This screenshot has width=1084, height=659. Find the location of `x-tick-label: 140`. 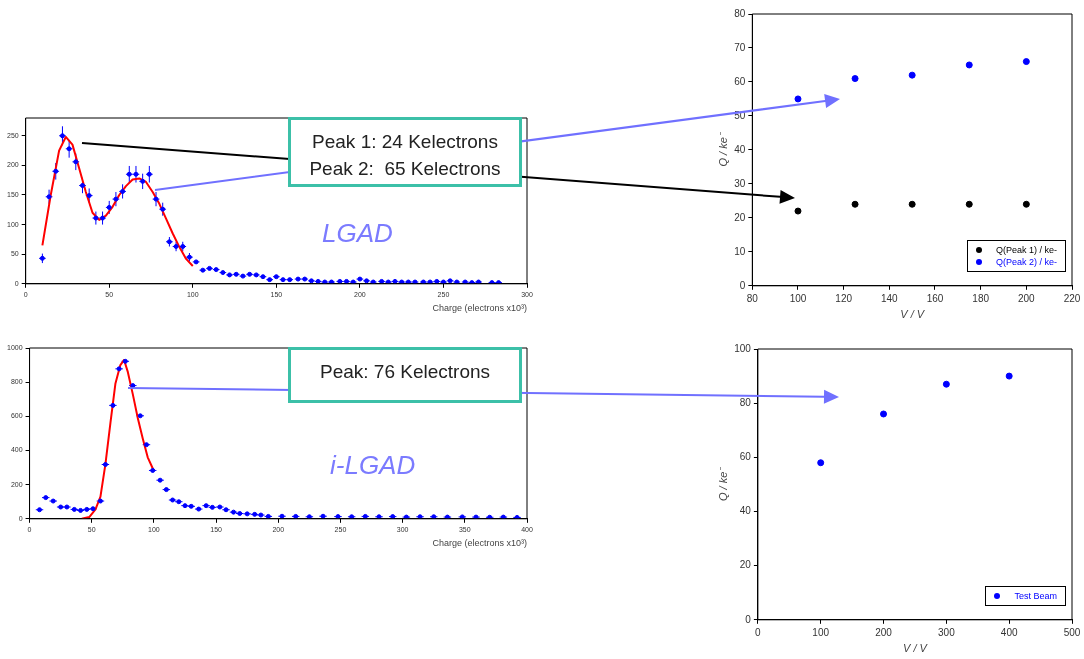

x-tick-label: 140 is located at coordinates (889, 298).